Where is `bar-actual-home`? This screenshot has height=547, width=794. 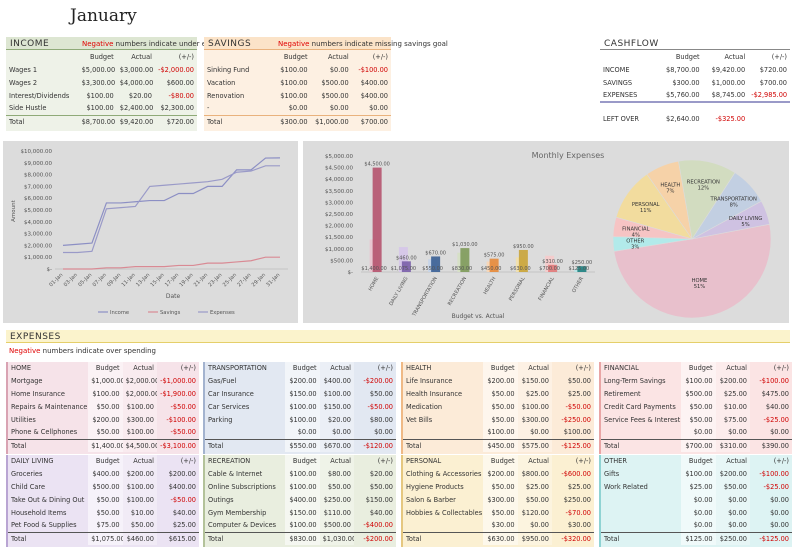
bar-actual-home is located at coordinates (377, 219).